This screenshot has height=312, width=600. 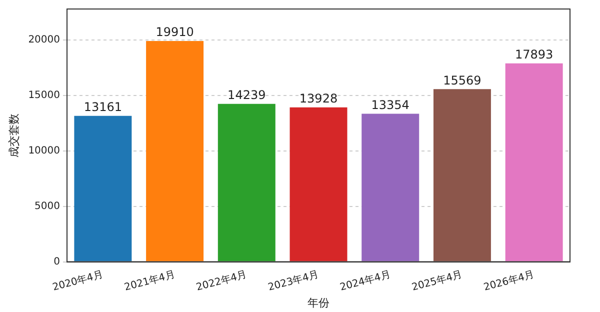 I want to click on x-tick-label: 2024年4月, so click(x=365, y=281).